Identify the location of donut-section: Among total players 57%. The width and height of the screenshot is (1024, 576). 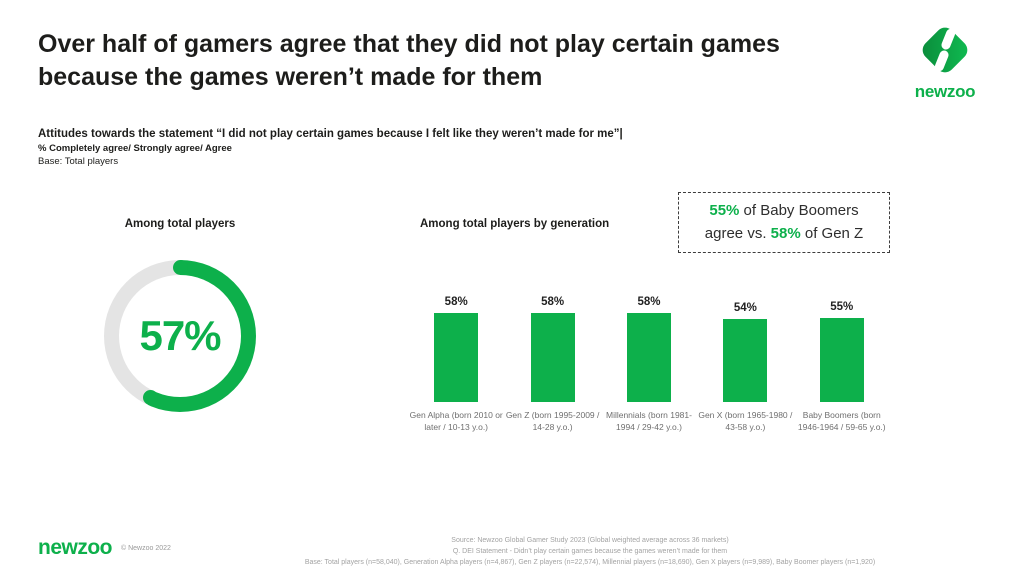
(180, 315).